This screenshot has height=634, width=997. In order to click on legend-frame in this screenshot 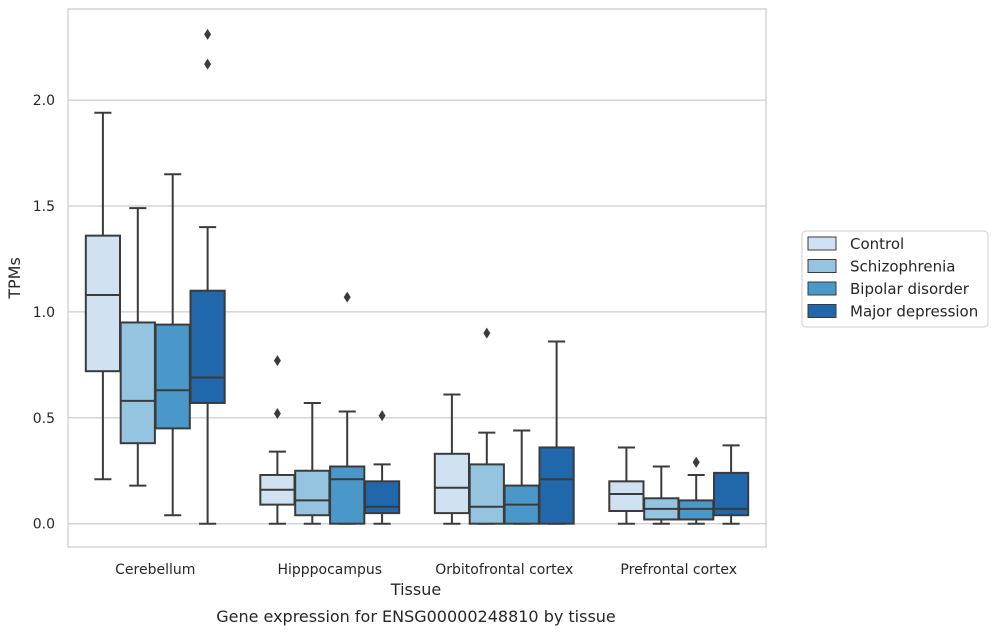, I will do `click(895, 279)`.